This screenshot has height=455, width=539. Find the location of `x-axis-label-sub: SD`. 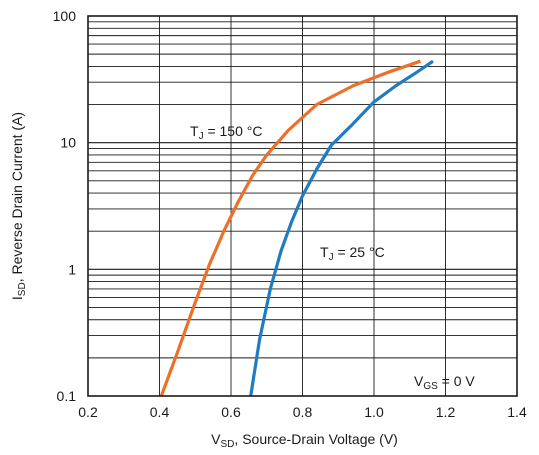

x-axis-label-sub: SD is located at coordinates (228, 444).